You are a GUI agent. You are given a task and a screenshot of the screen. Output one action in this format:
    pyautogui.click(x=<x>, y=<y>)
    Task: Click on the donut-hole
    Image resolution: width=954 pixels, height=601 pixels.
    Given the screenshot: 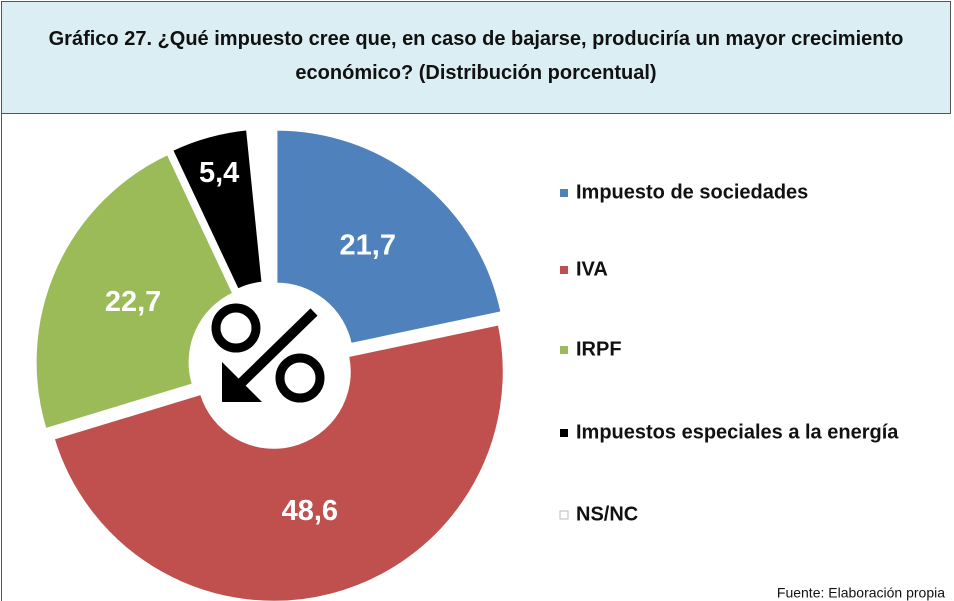 What is the action you would take?
    pyautogui.click(x=272, y=365)
    